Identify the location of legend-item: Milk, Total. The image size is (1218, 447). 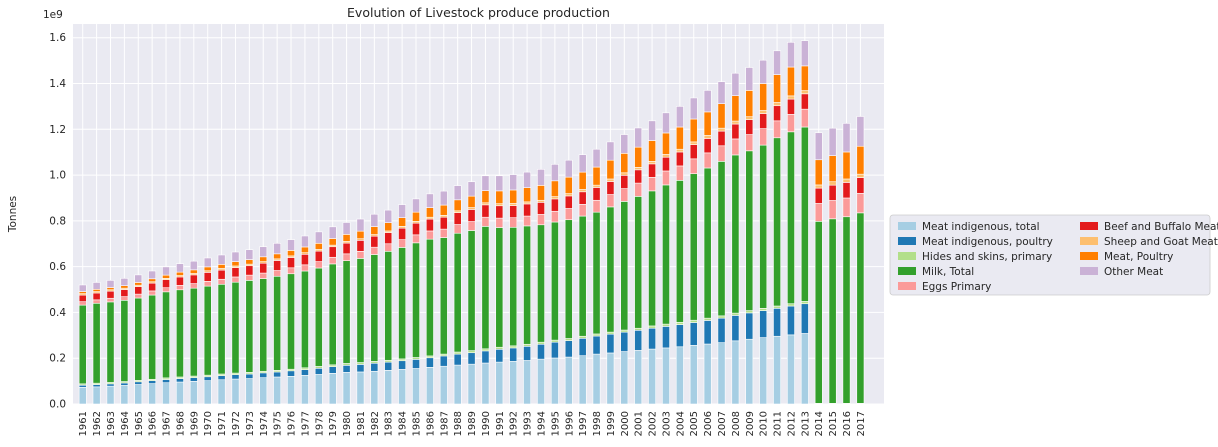
(936, 272).